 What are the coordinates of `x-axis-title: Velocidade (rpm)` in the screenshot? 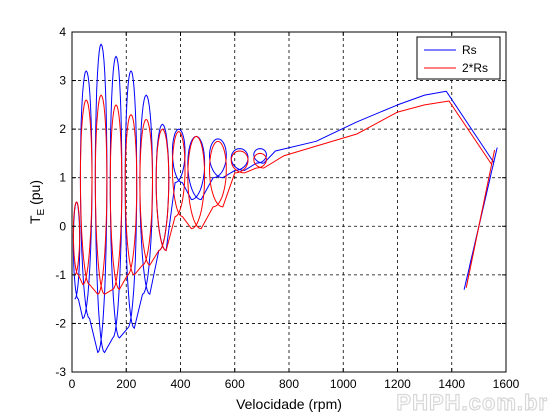 It's located at (289, 404).